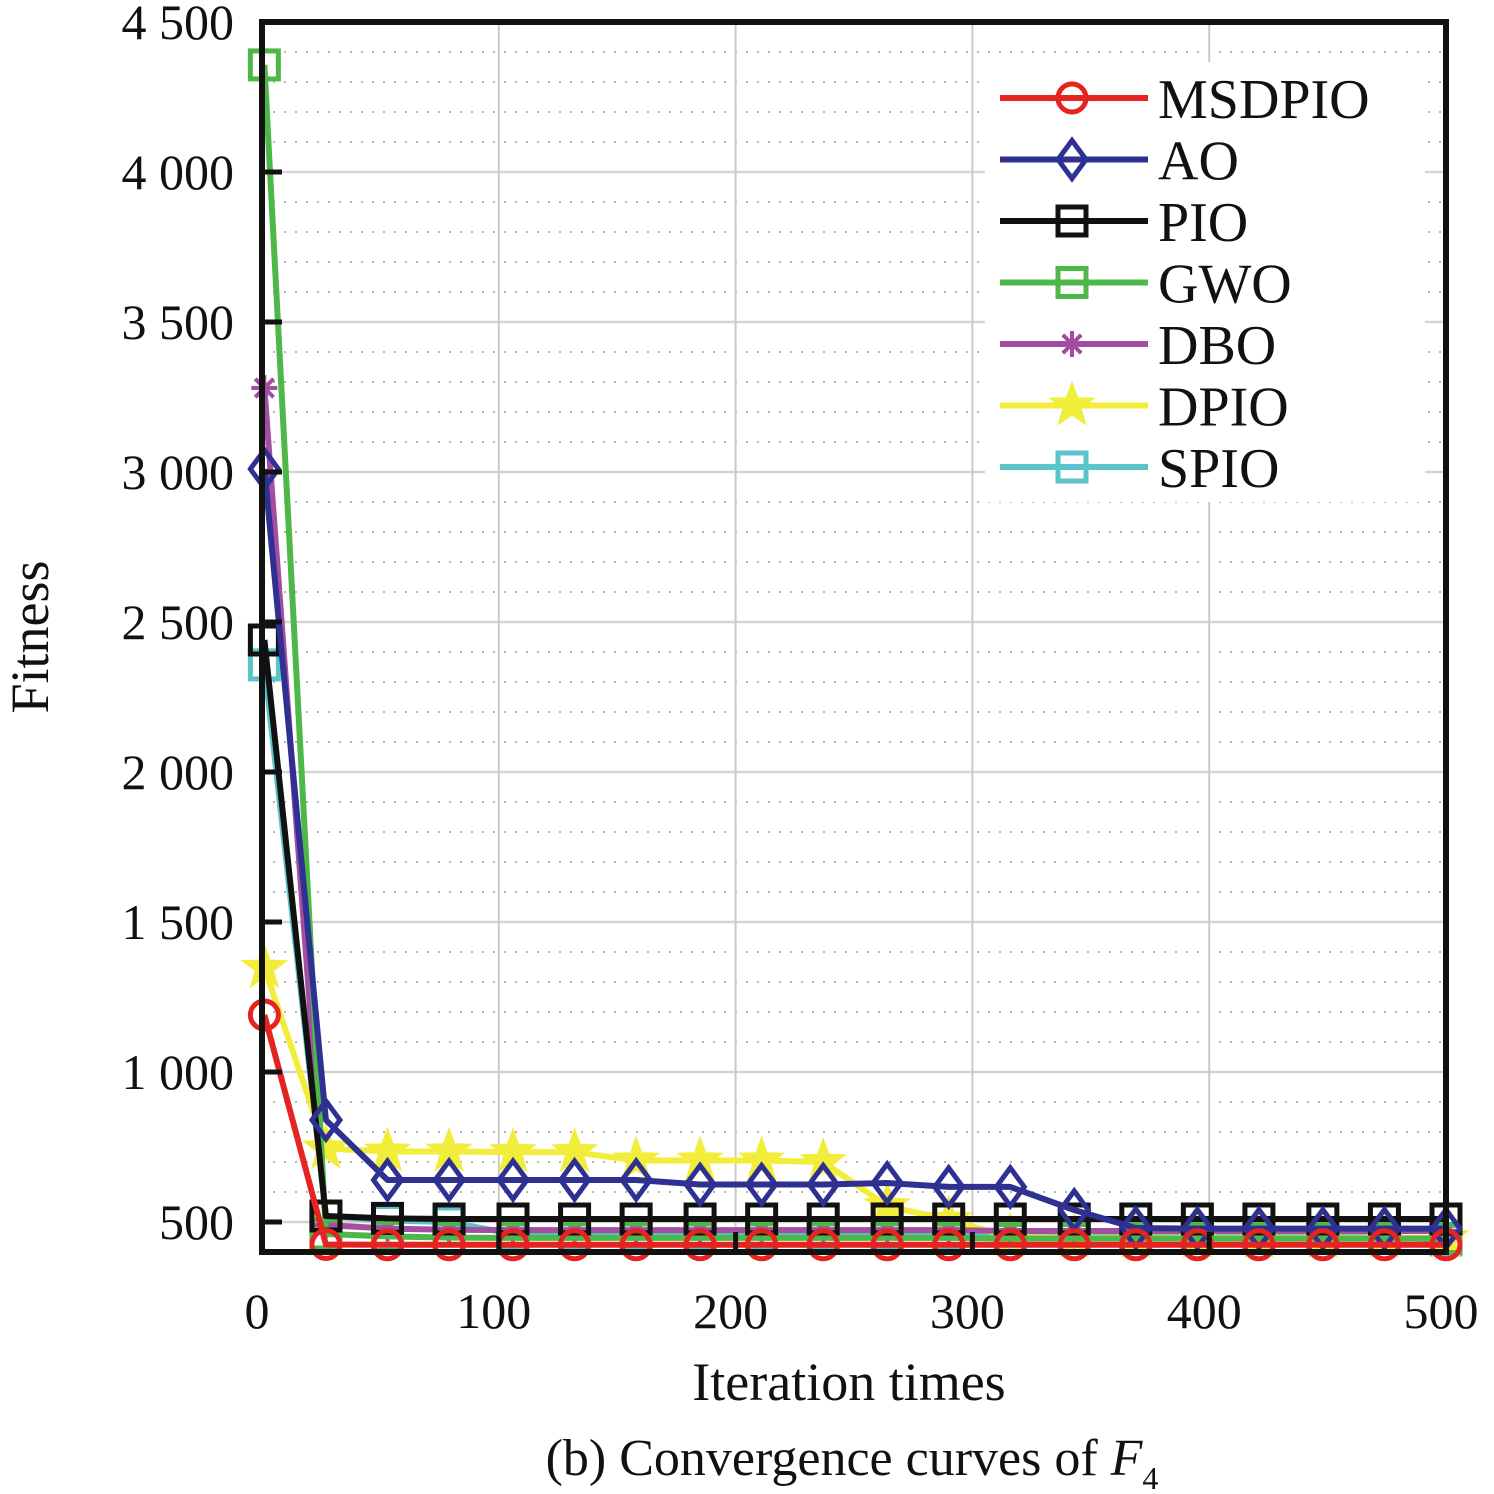  Describe the element at coordinates (178, 172) in the screenshot. I see `y-tick-label: 4 000` at that location.